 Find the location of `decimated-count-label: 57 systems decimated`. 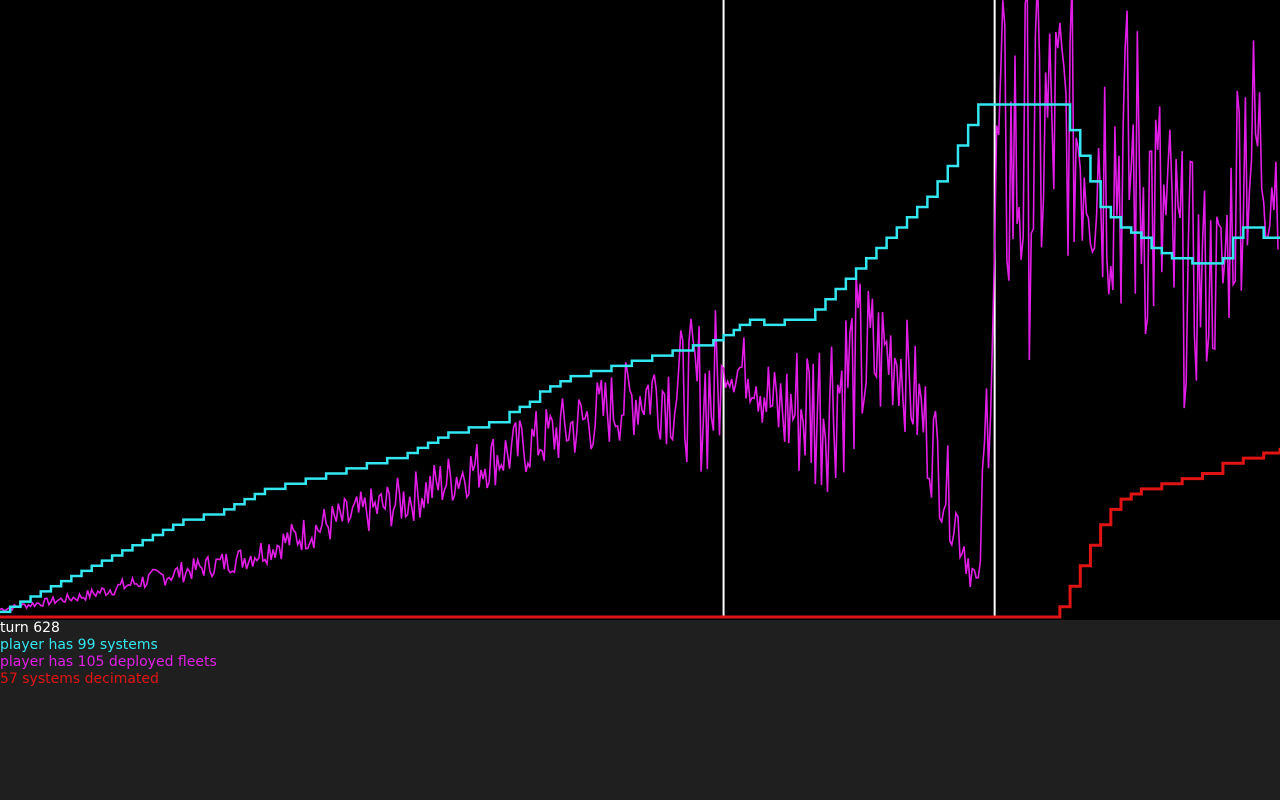

decimated-count-label: 57 systems decimated is located at coordinates (79, 679).